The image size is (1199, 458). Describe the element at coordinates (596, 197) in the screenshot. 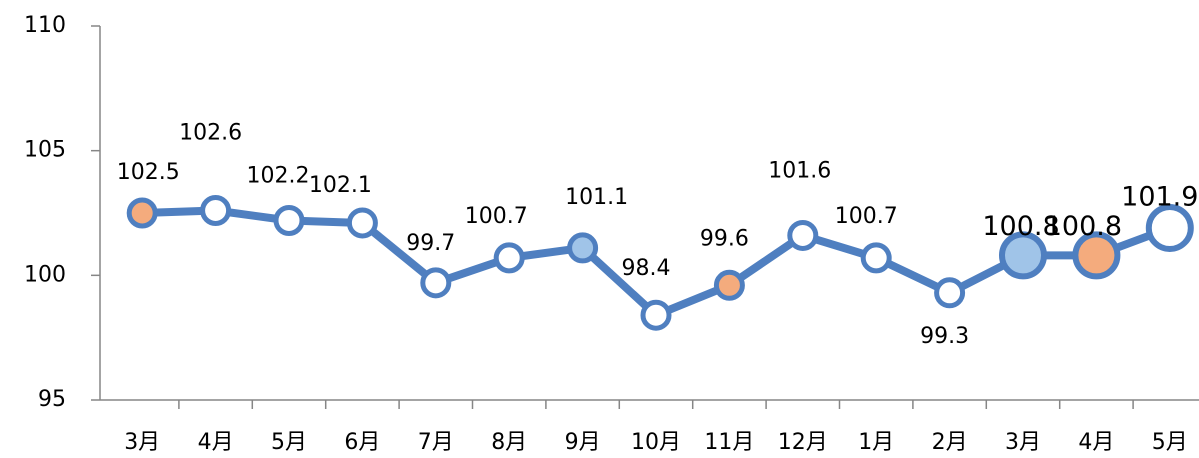

I see `data-label: 101.1` at that location.